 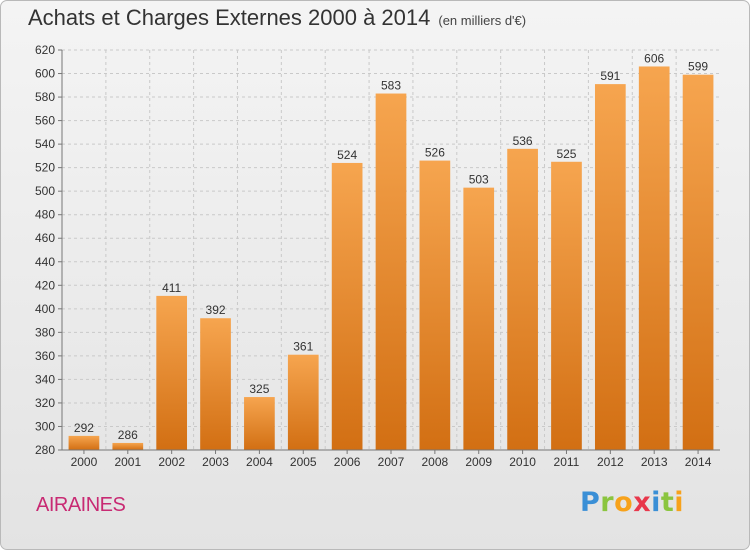 What do you see at coordinates (347, 306) in the screenshot?
I see `bar-2006` at bounding box center [347, 306].